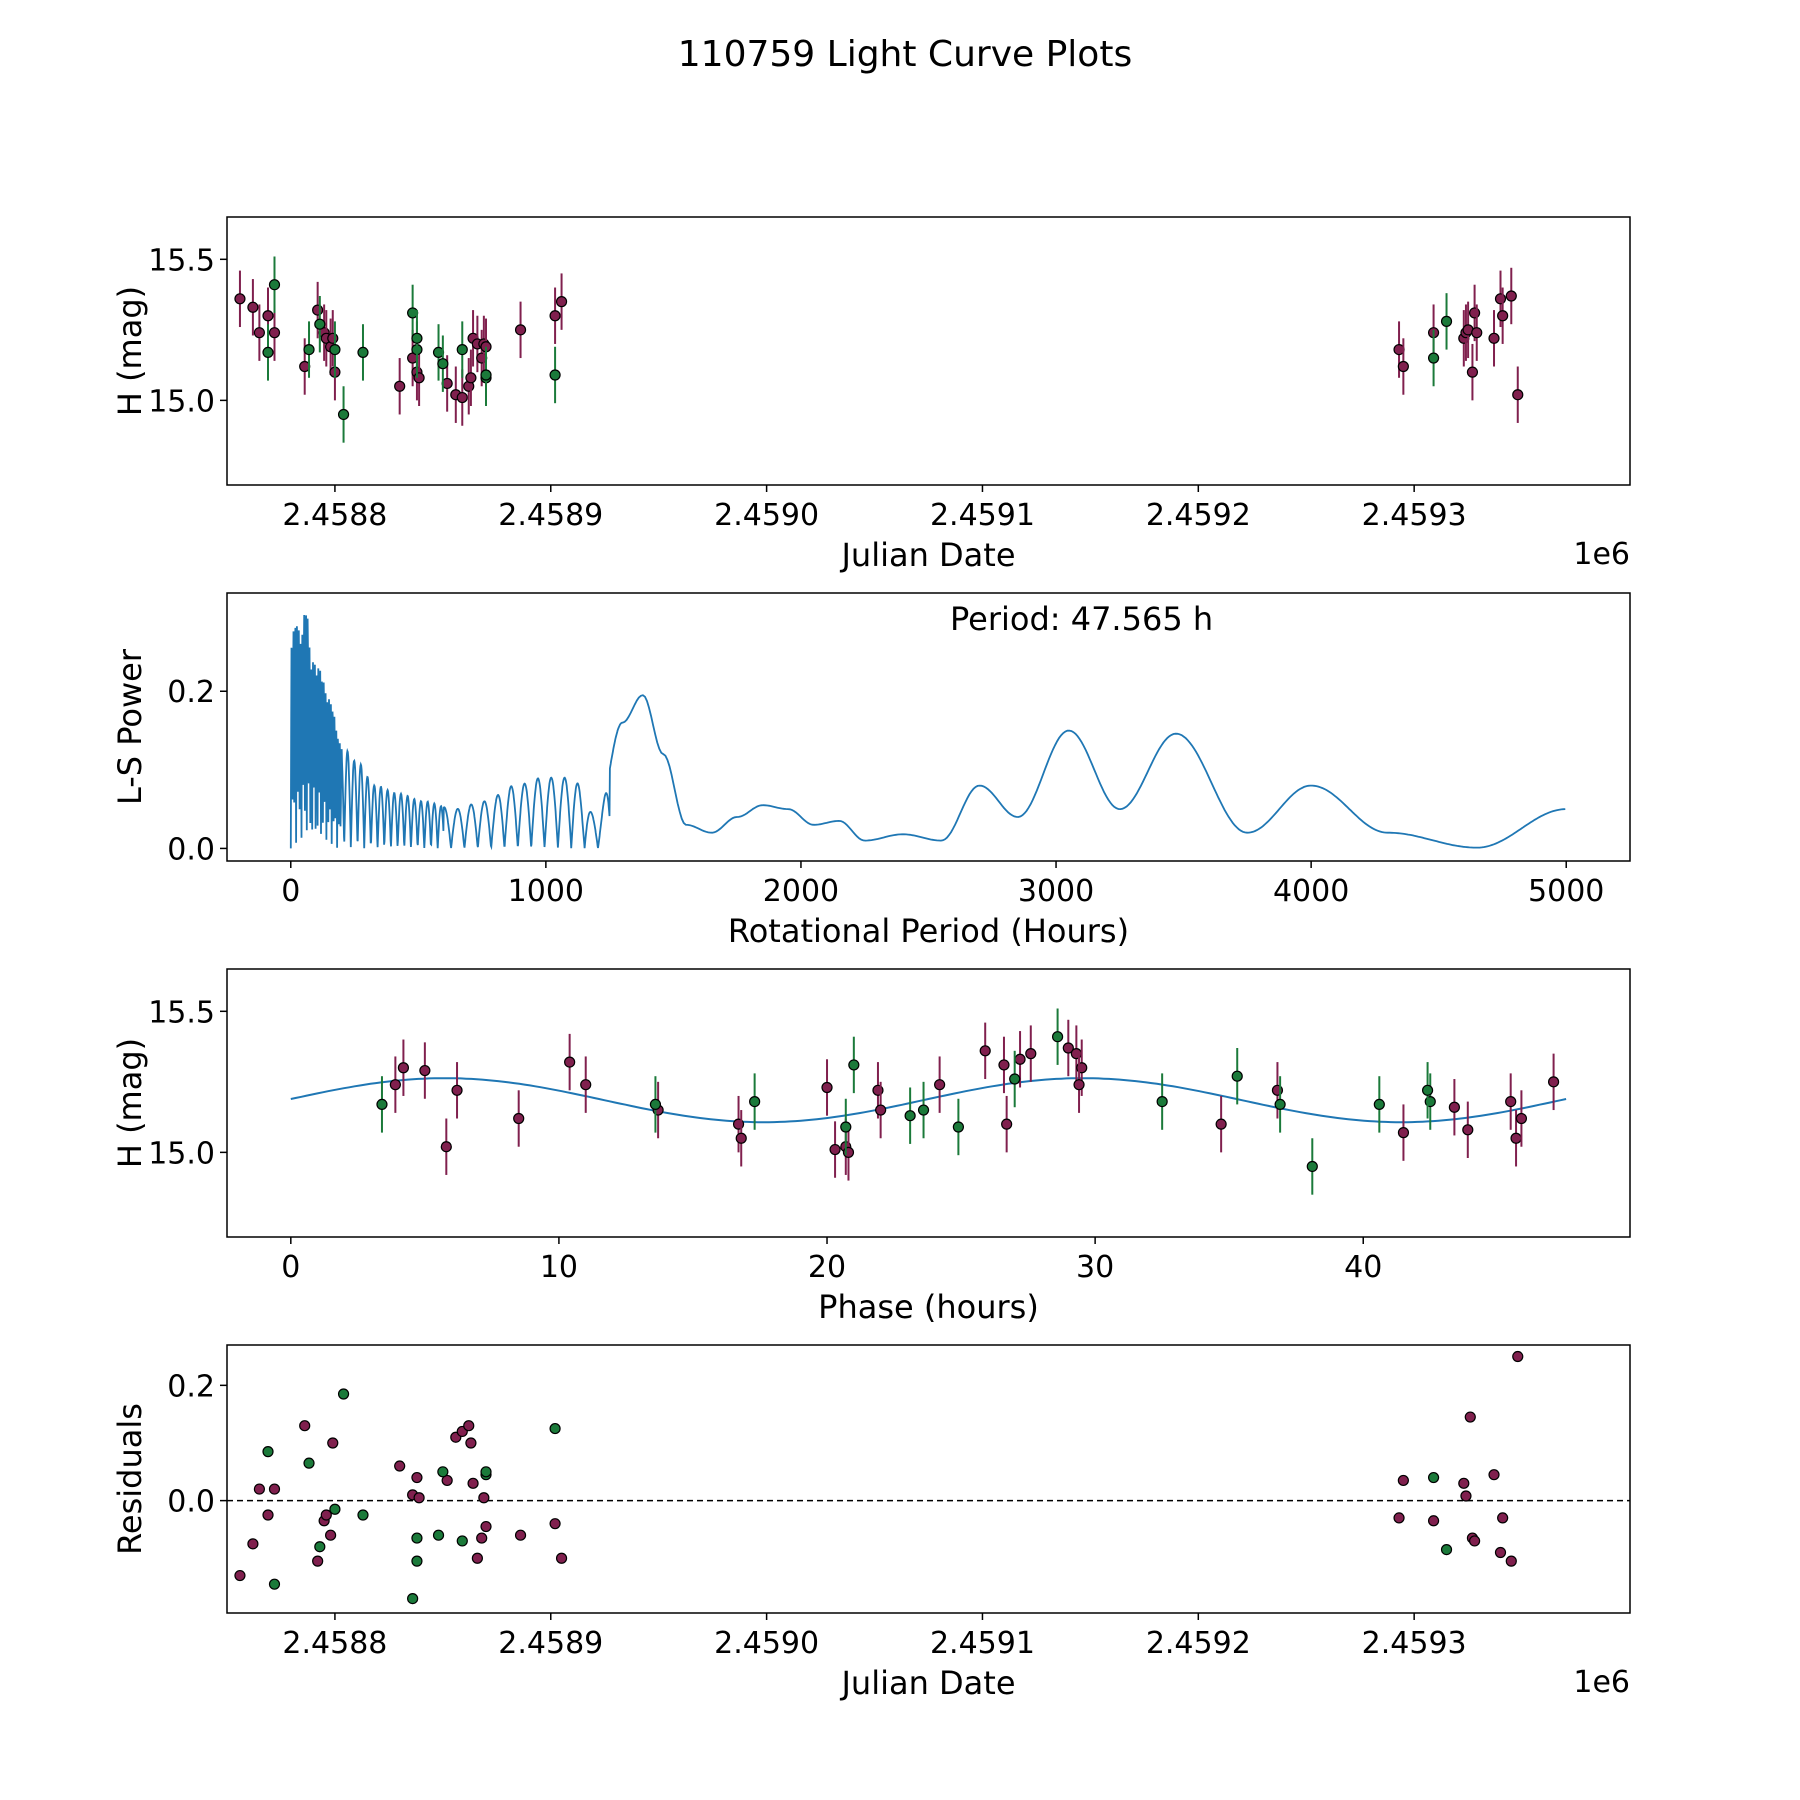 Image resolution: width=1800 pixels, height=1800 pixels. I want to click on x-tick-label: 2.4588, so click(334, 515).